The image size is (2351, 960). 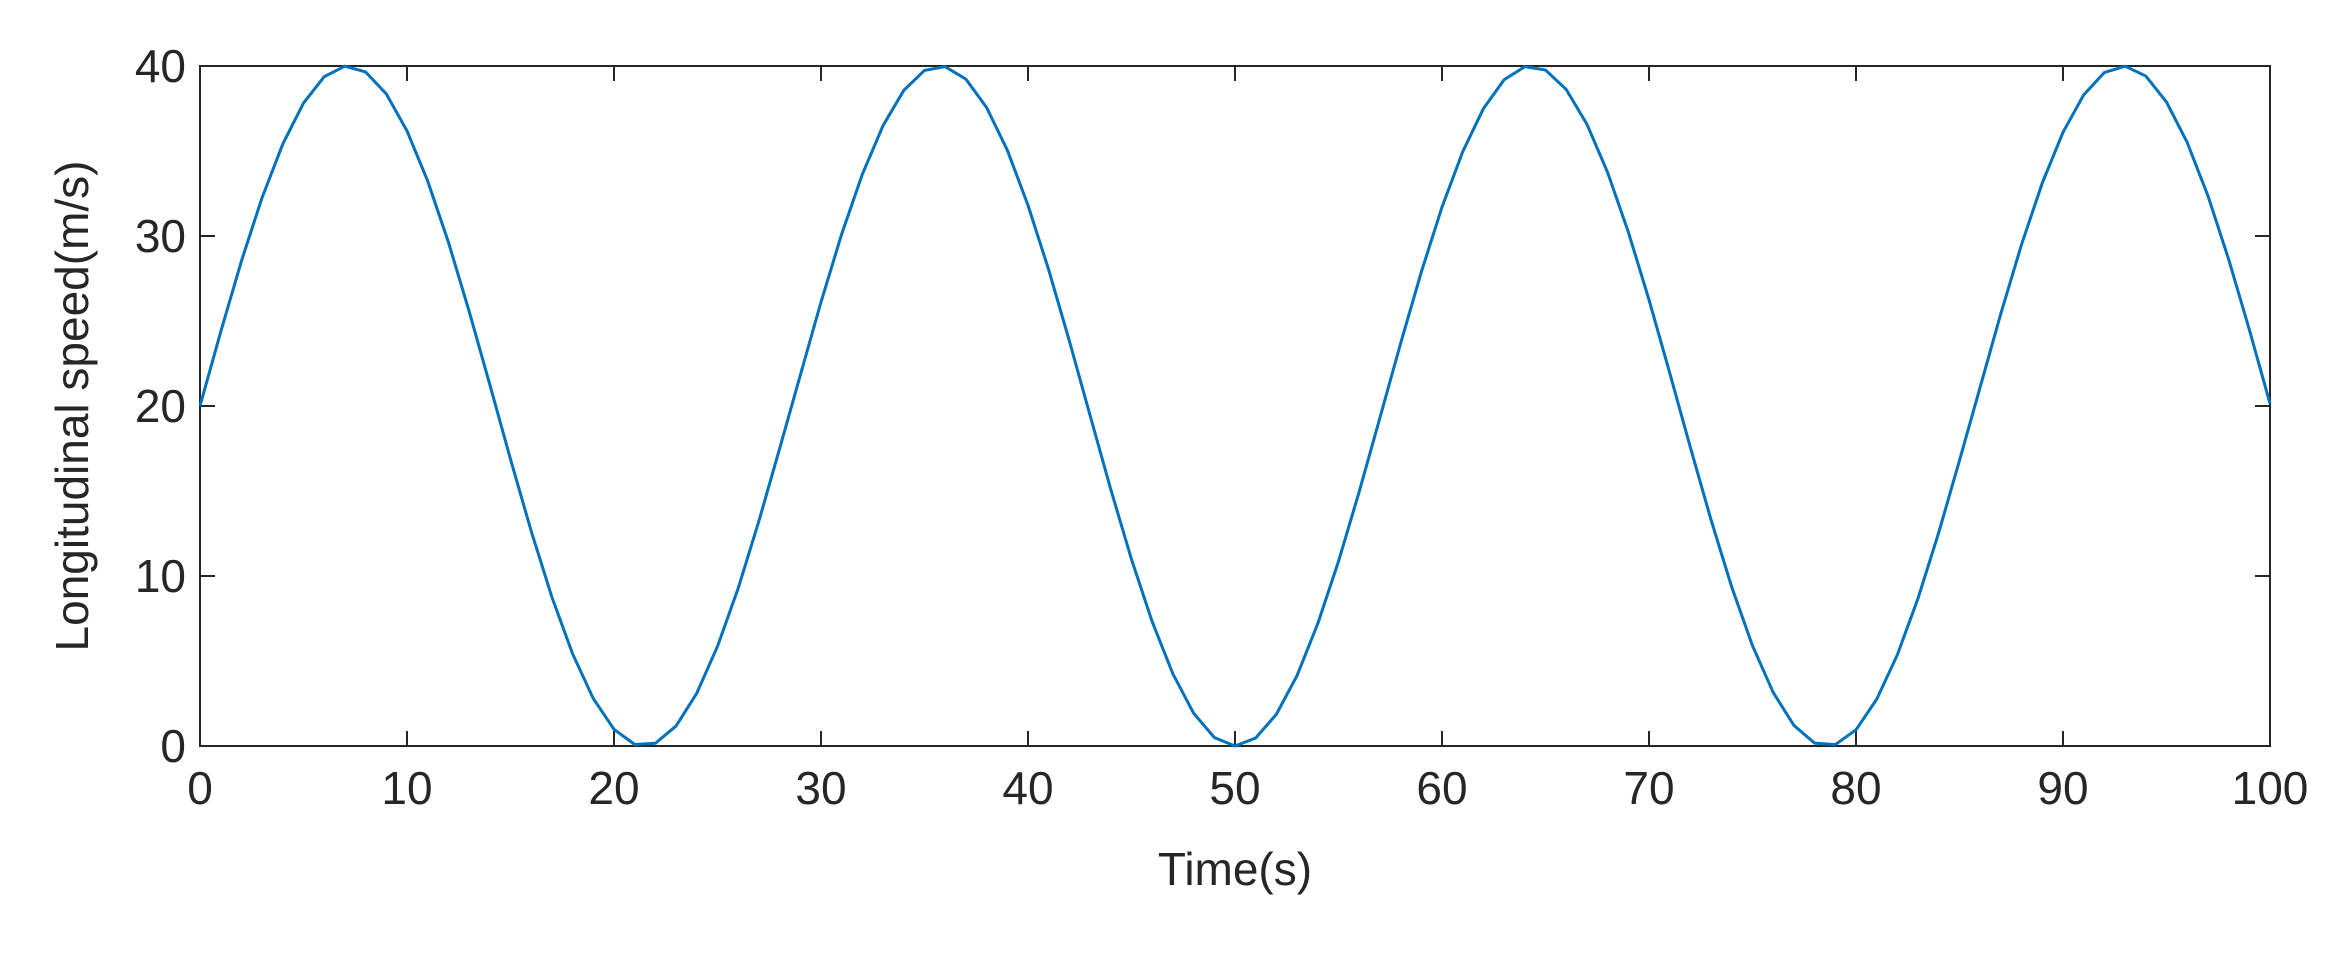 I want to click on x-tick-label: 40, so click(x=1027, y=788).